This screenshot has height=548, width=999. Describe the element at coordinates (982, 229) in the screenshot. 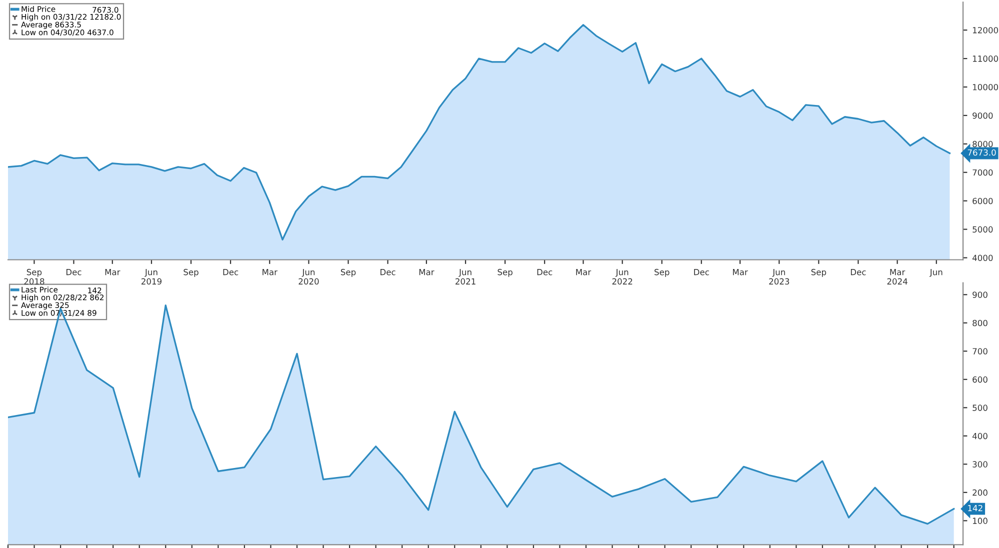

I see `y-tick-label: 5000` at that location.